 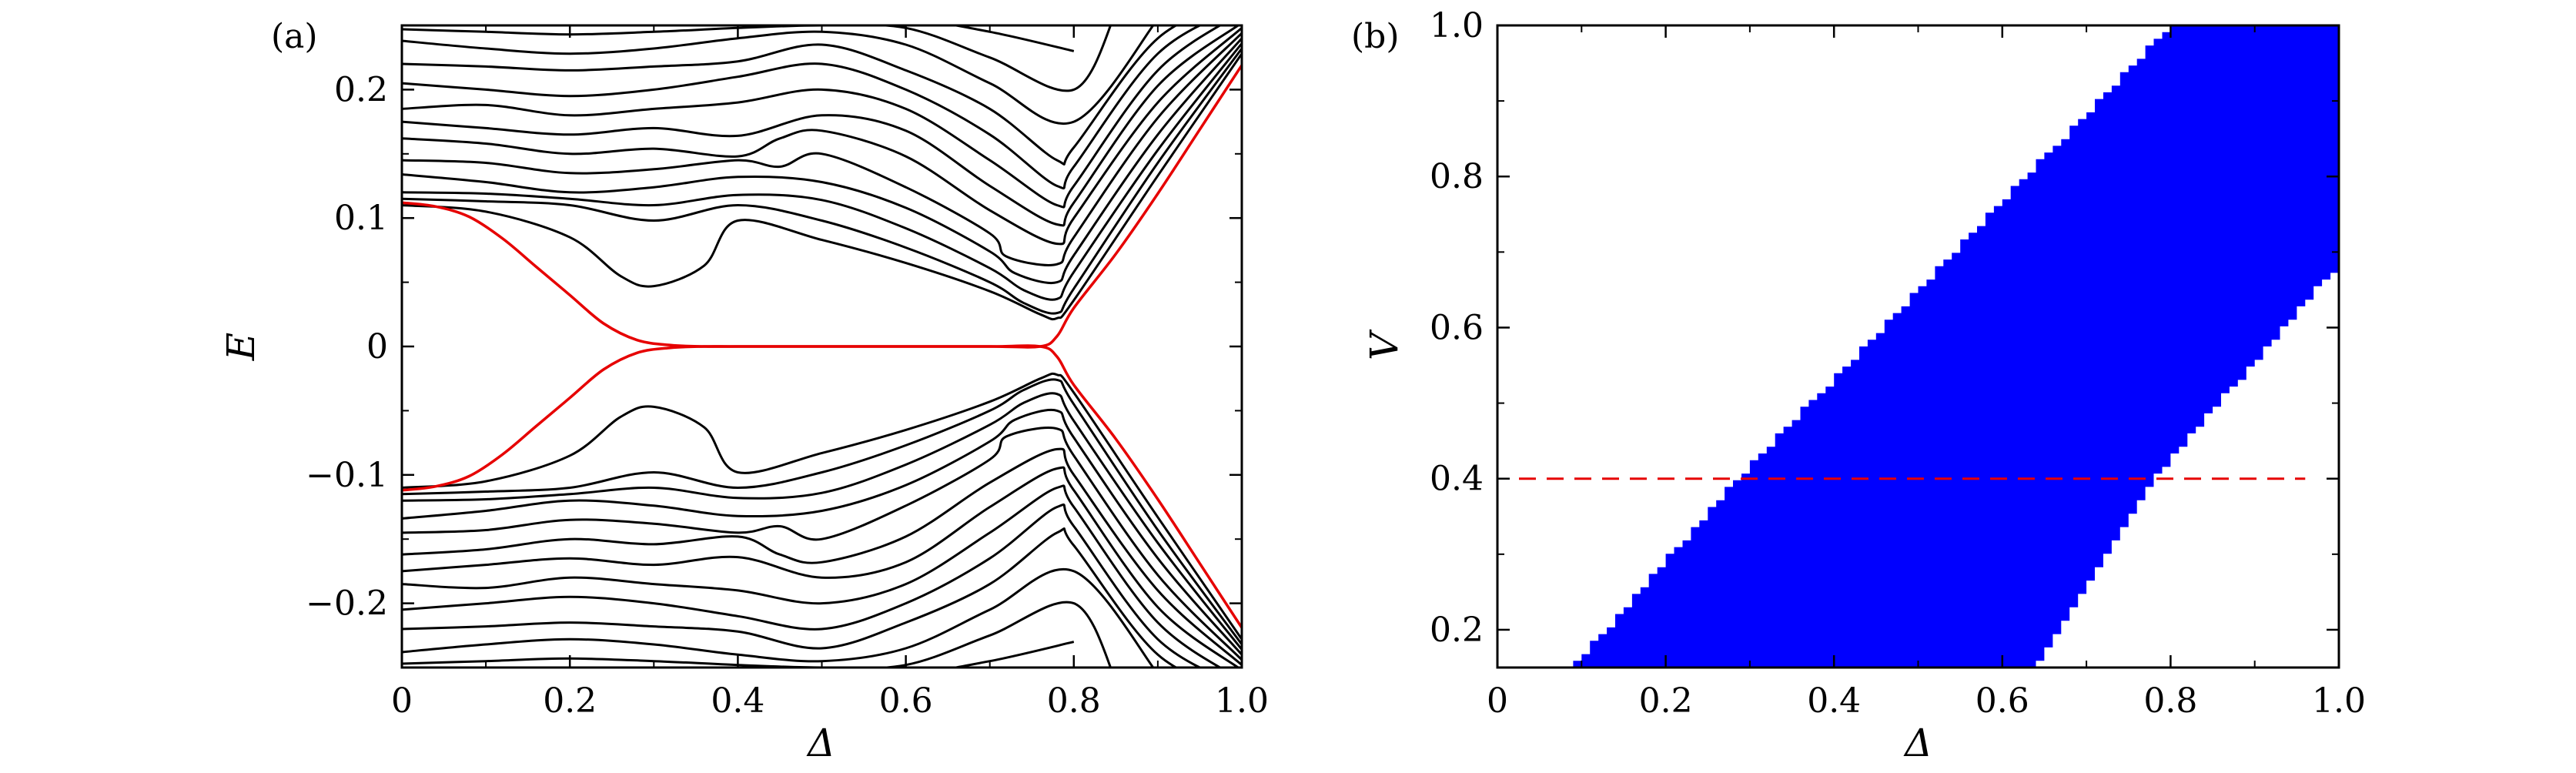 What do you see at coordinates (2170, 701) in the screenshot?
I see `panel-b-x-tick-label: 0.8` at bounding box center [2170, 701].